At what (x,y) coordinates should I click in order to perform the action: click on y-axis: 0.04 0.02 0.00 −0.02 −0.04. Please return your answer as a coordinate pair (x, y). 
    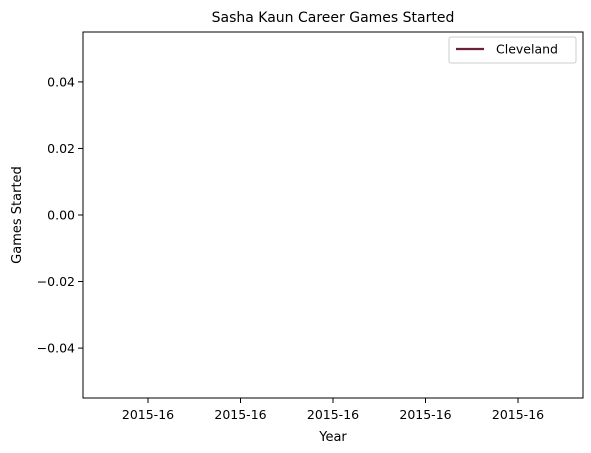
    Looking at the image, I should click on (60, 215).